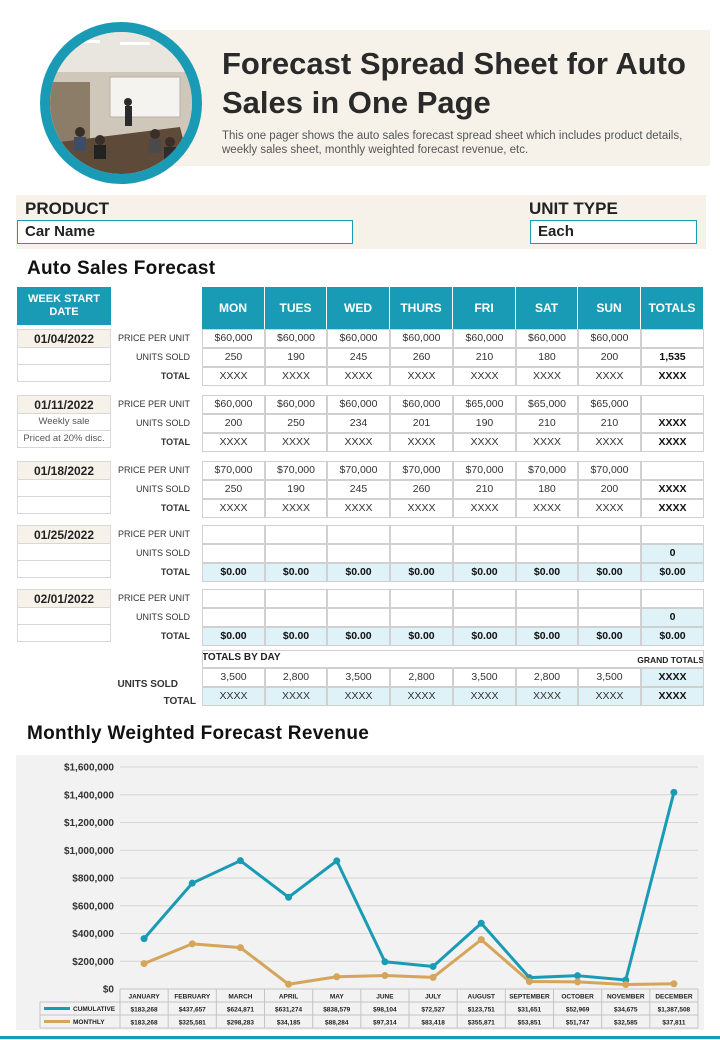 The width and height of the screenshot is (720, 1040). What do you see at coordinates (672, 677) in the screenshot?
I see `totals-units-cell: XXXX` at bounding box center [672, 677].